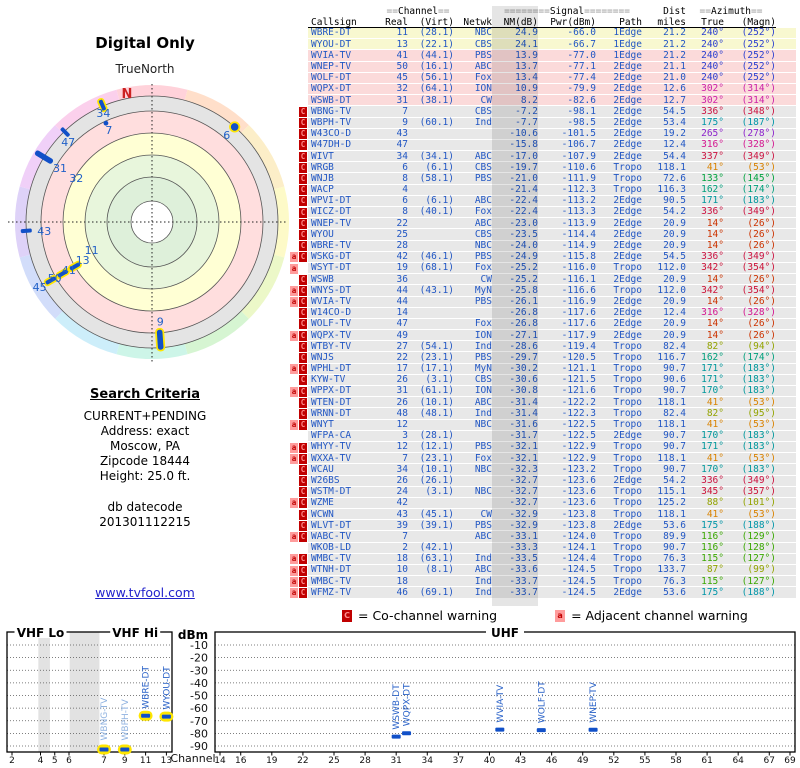  Describe the element at coordinates (436, 55) in the screenshot. I see `virtual-channel-cell: (44.1)` at that location.